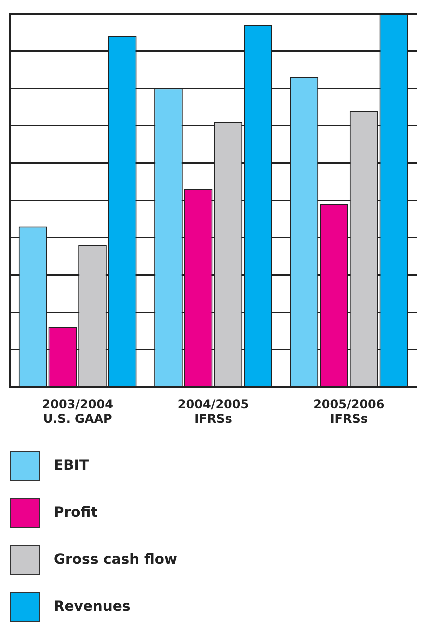  I want to click on x-tick-label: 2005/2006 IFRSs, so click(349, 412).